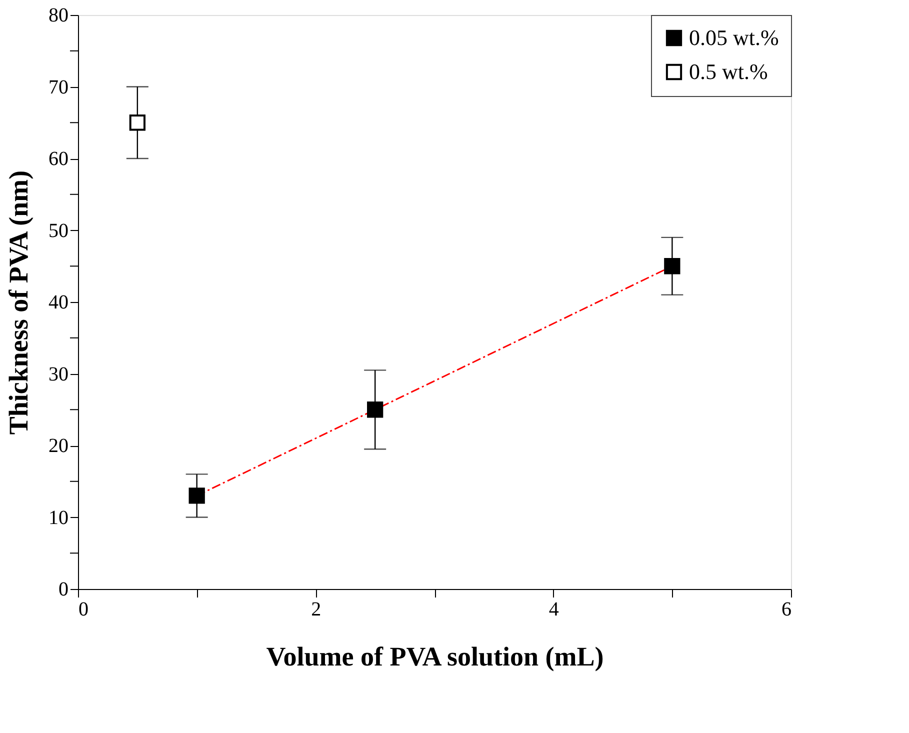 This screenshot has height=733, width=909. I want to click on y-tick-label: 40, so click(58, 303).